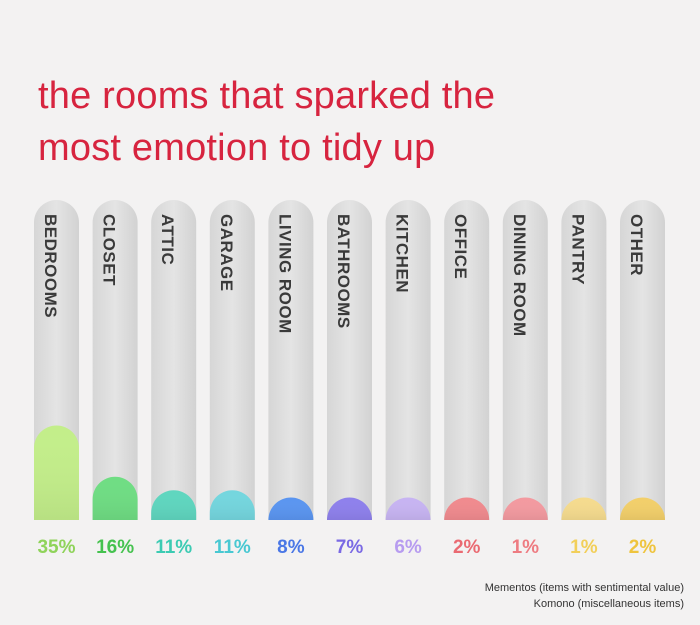  I want to click on category-label: DINING ROOM, so click(519, 275).